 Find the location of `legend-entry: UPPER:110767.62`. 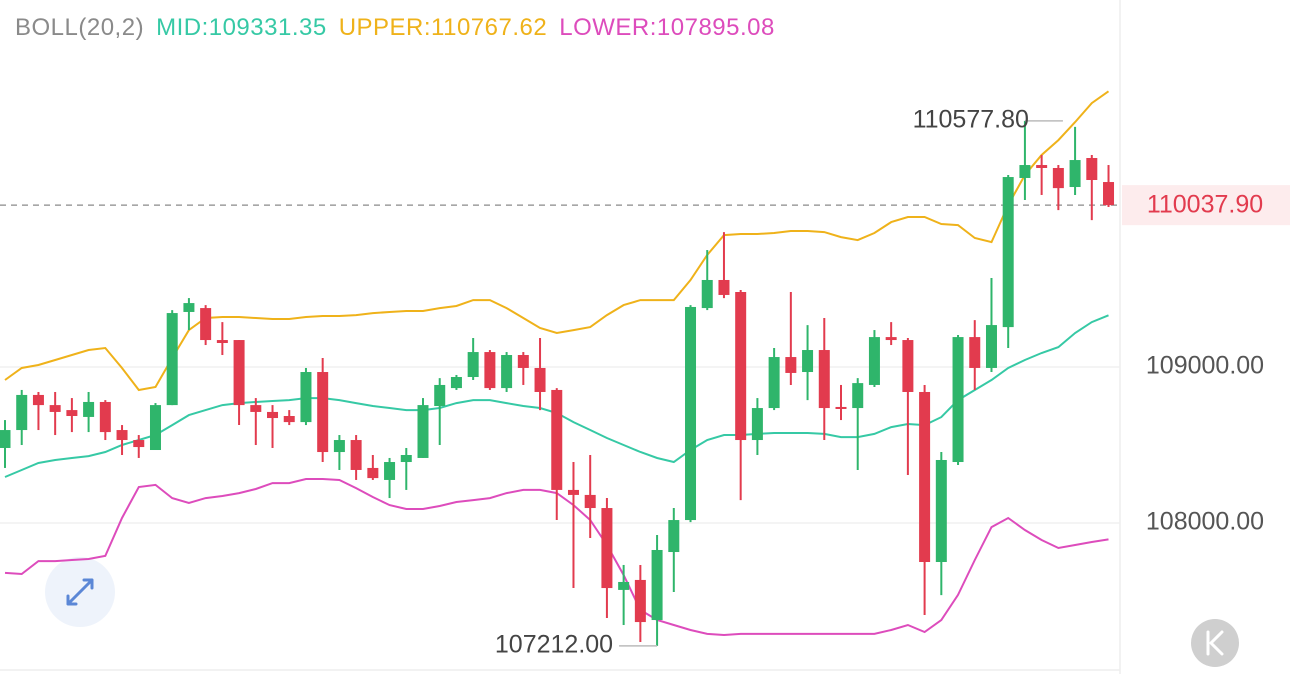

legend-entry: UPPER:110767.62 is located at coordinates (443, 27).